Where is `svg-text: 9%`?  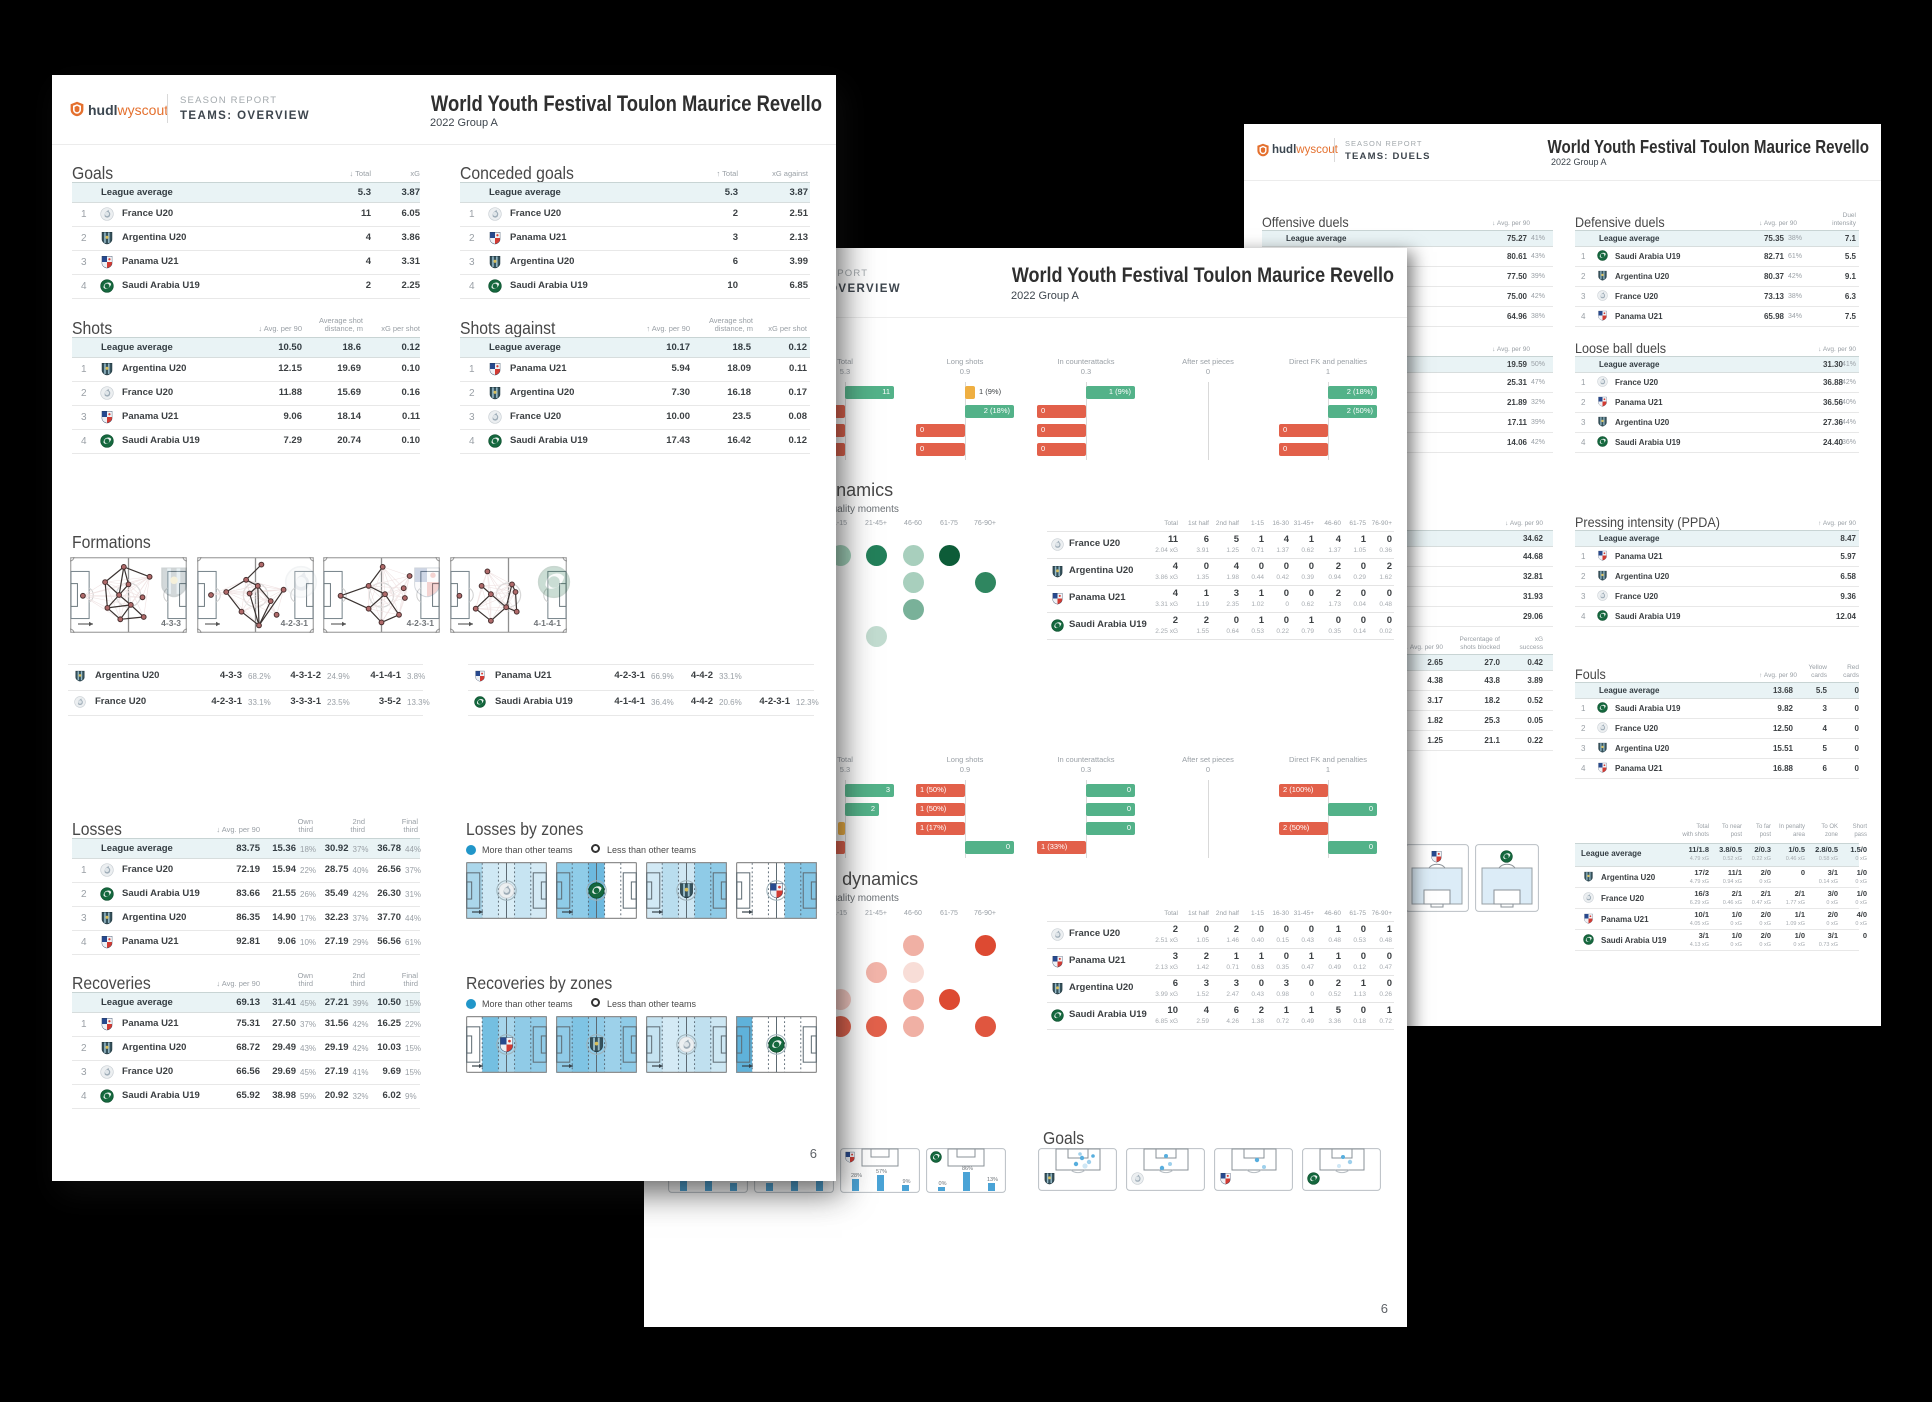 svg-text: 9% is located at coordinates (907, 1182).